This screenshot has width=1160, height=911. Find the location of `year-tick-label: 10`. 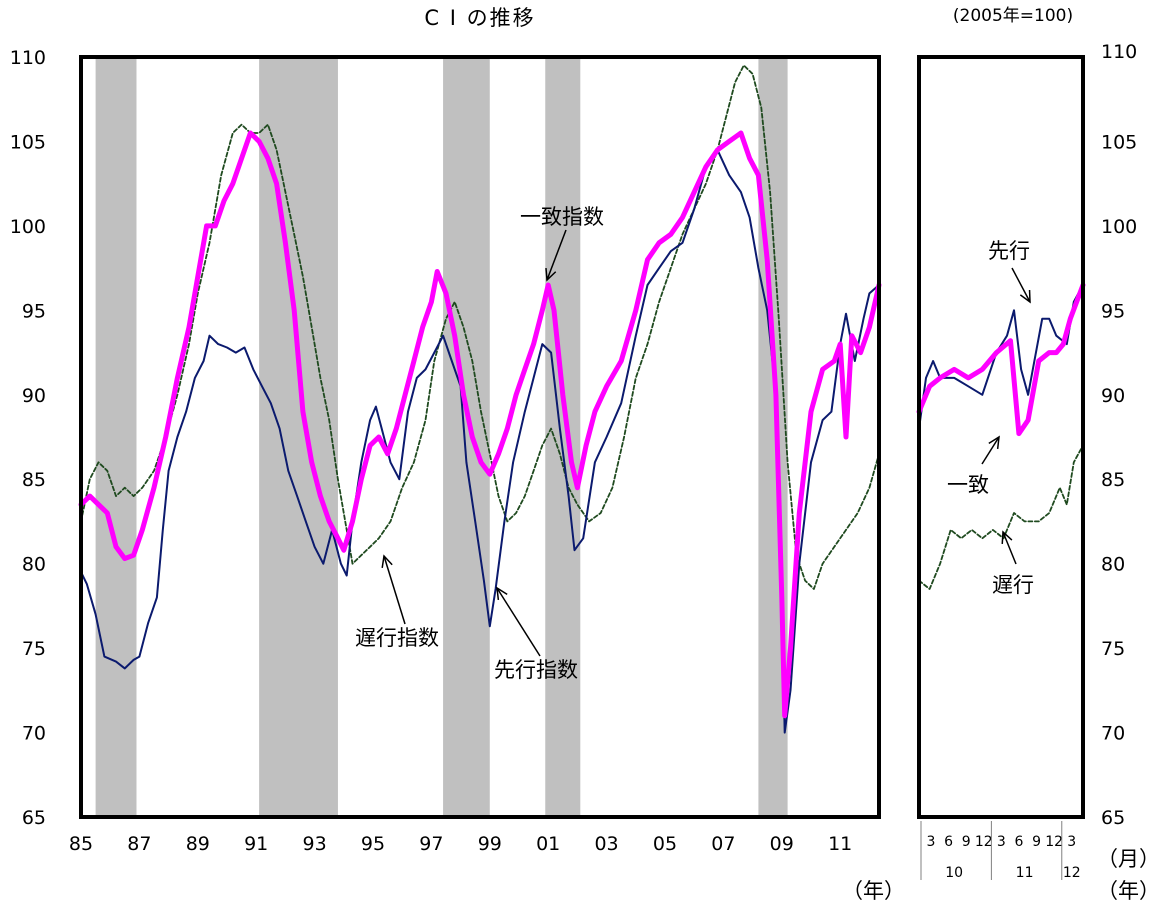

year-tick-label: 10 is located at coordinates (954, 873).